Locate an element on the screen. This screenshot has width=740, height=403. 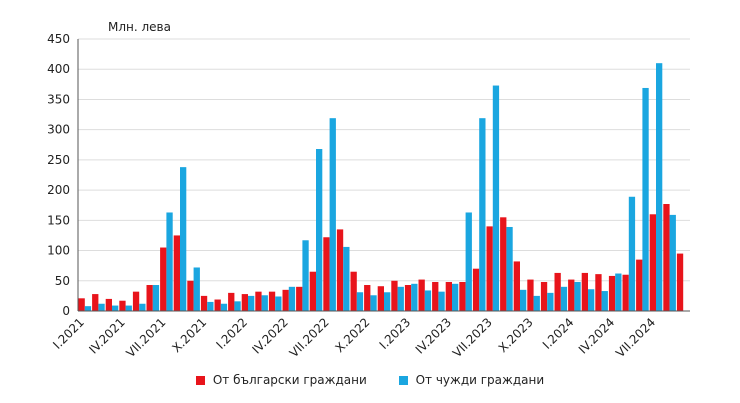
x-tick-label: VII.2023 is located at coordinates (472, 337).